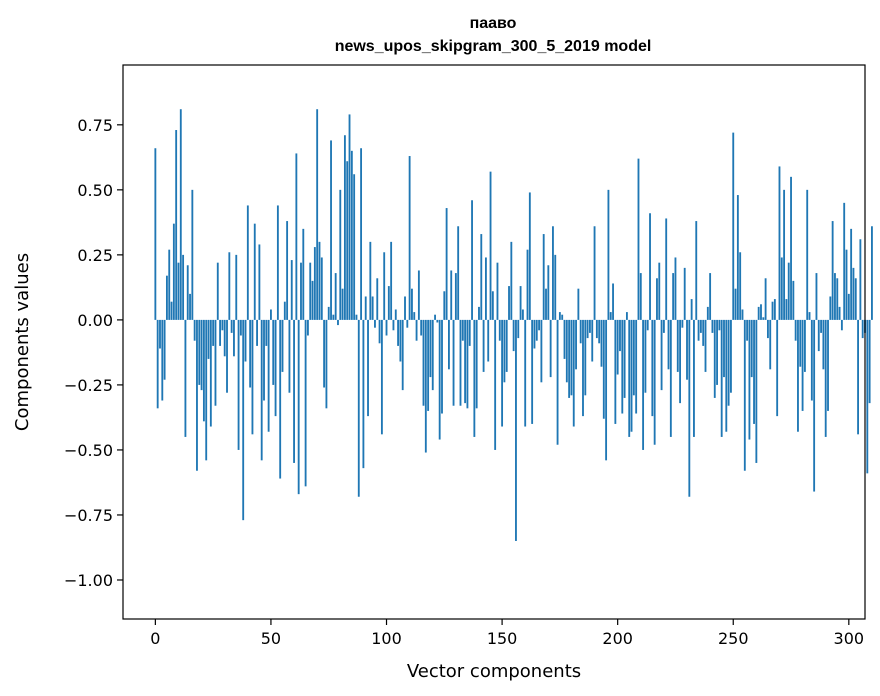 The width and height of the screenshot is (880, 696). Describe the element at coordinates (95, 125) in the screenshot. I see `y-tick-label: 0.75` at that location.